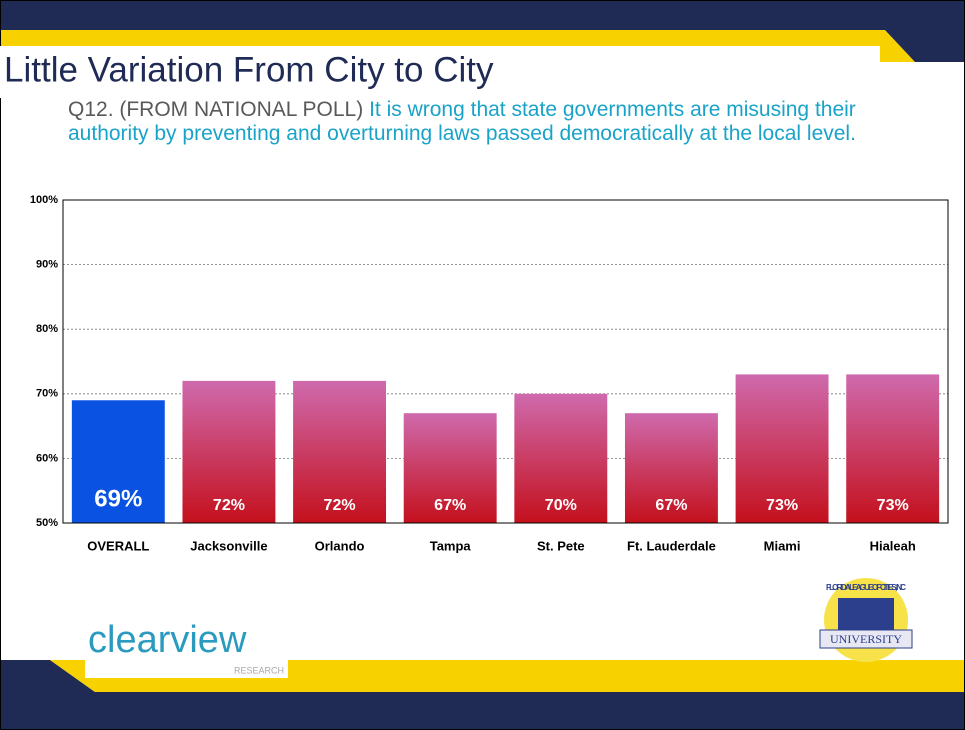  I want to click on clearview-logo-bg, so click(186, 650).